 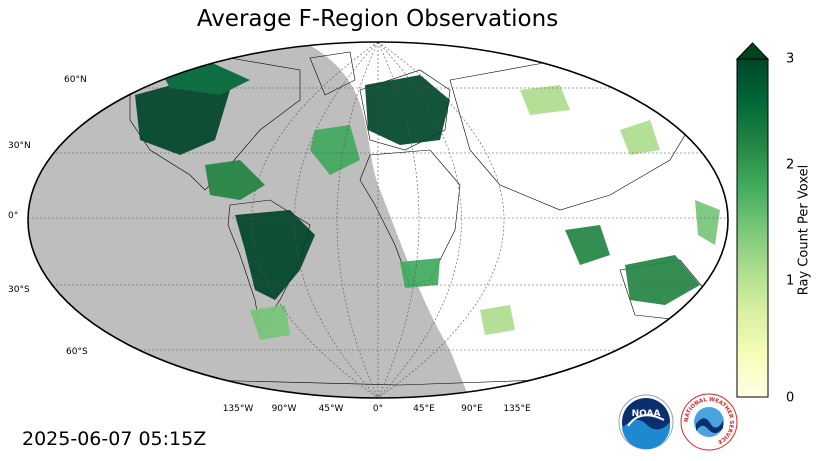 What do you see at coordinates (804, 230) in the screenshot?
I see `colorbar-title: Ray Count Per Voxel` at bounding box center [804, 230].